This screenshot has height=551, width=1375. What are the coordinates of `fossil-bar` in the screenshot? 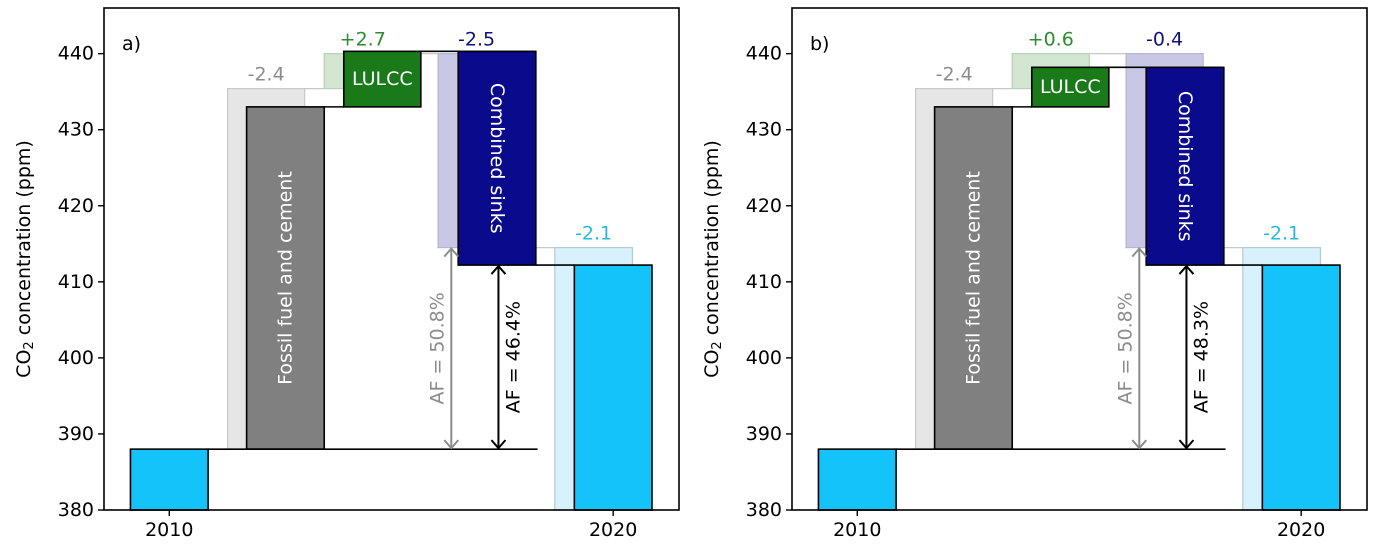 It's located at (973, 278).